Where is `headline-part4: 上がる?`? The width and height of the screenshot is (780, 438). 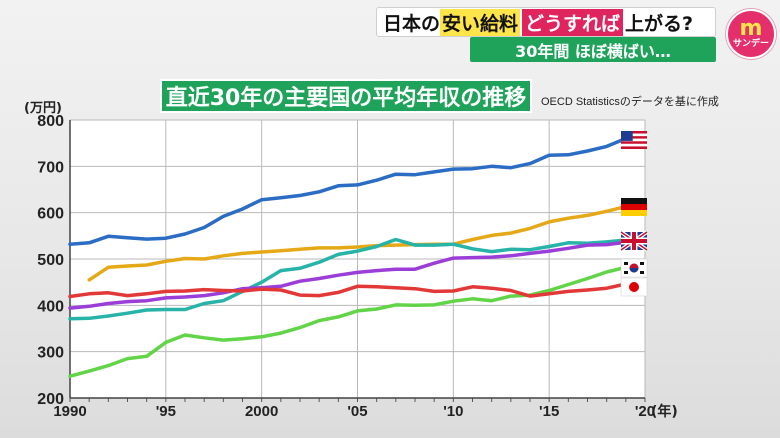
headline-part4: 上がる? is located at coordinates (659, 23).